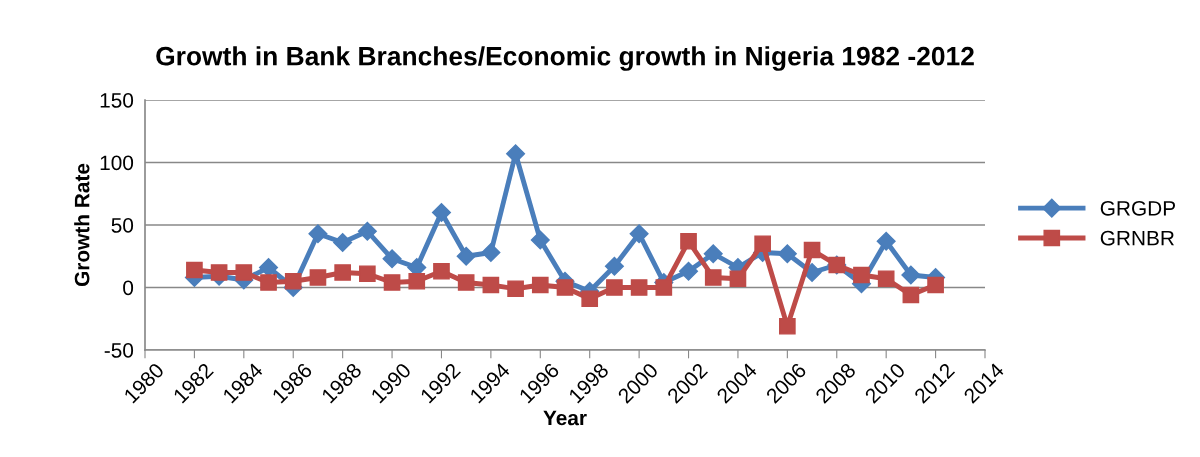  What do you see at coordinates (1137, 238) in the screenshot?
I see `legend-label: GRNBR` at bounding box center [1137, 238].